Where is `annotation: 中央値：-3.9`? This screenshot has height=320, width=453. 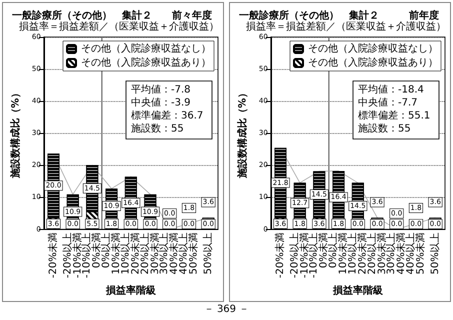
annotation: 中央値：-3.9 is located at coordinates (161, 102).